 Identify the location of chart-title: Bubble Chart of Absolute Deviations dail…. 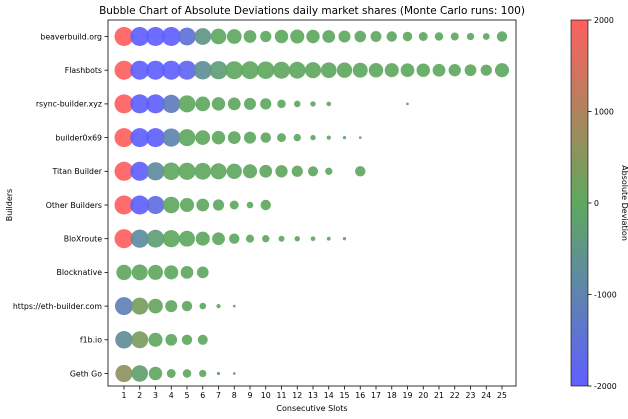
(312, 11).